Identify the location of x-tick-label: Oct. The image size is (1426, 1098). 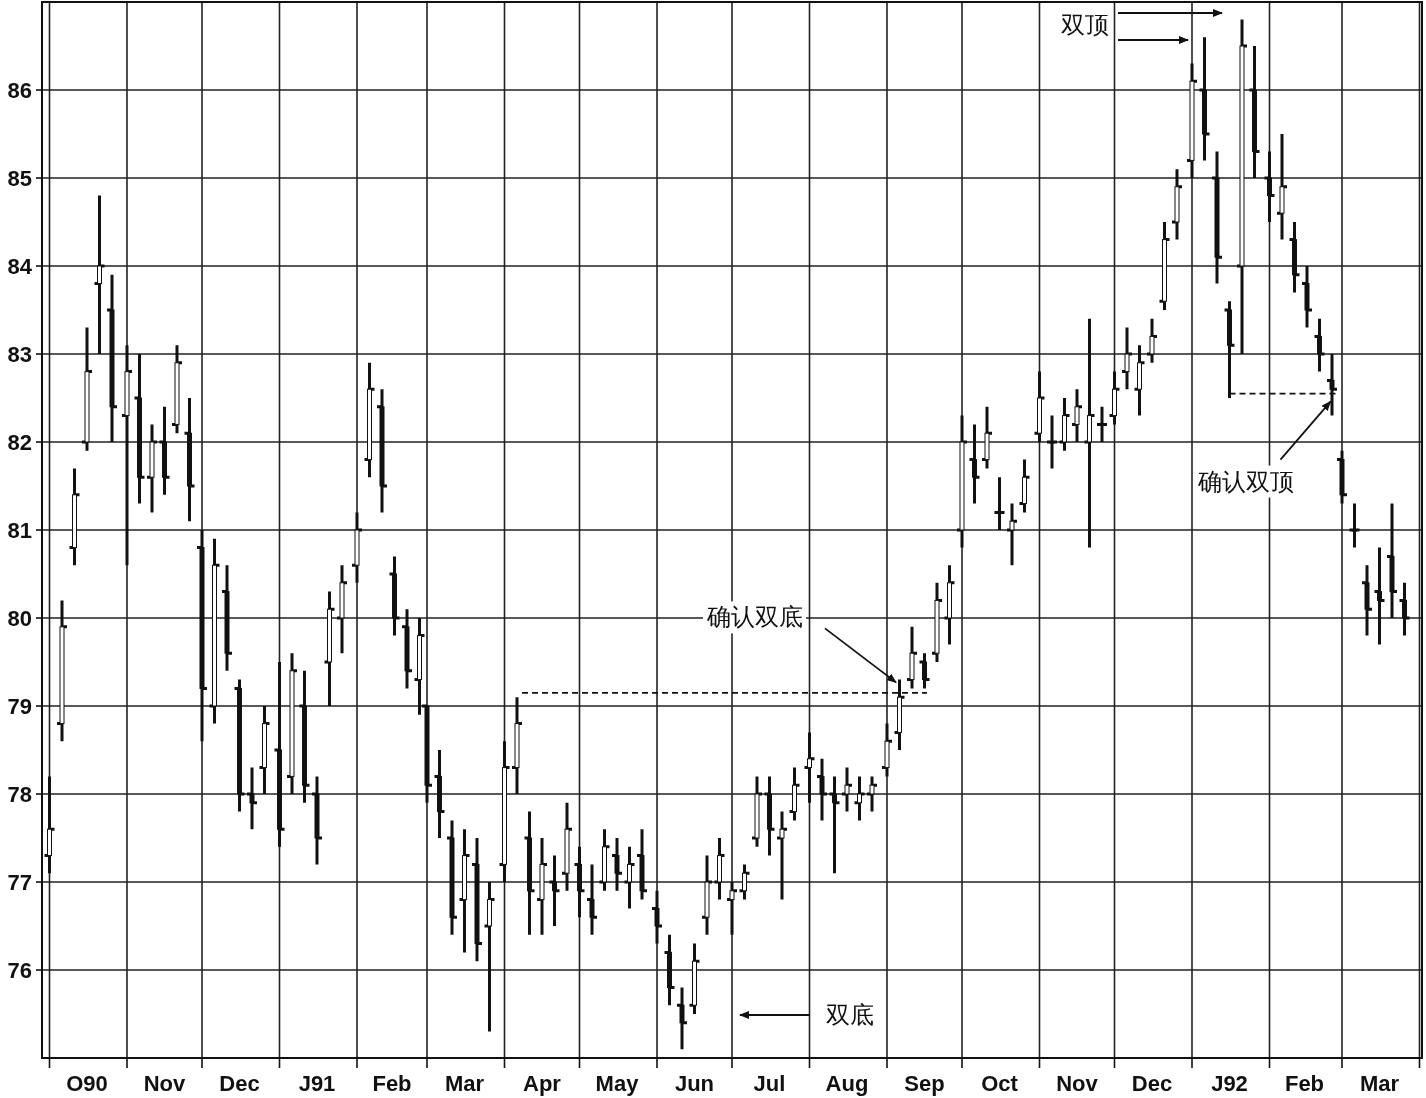
(1000, 1083).